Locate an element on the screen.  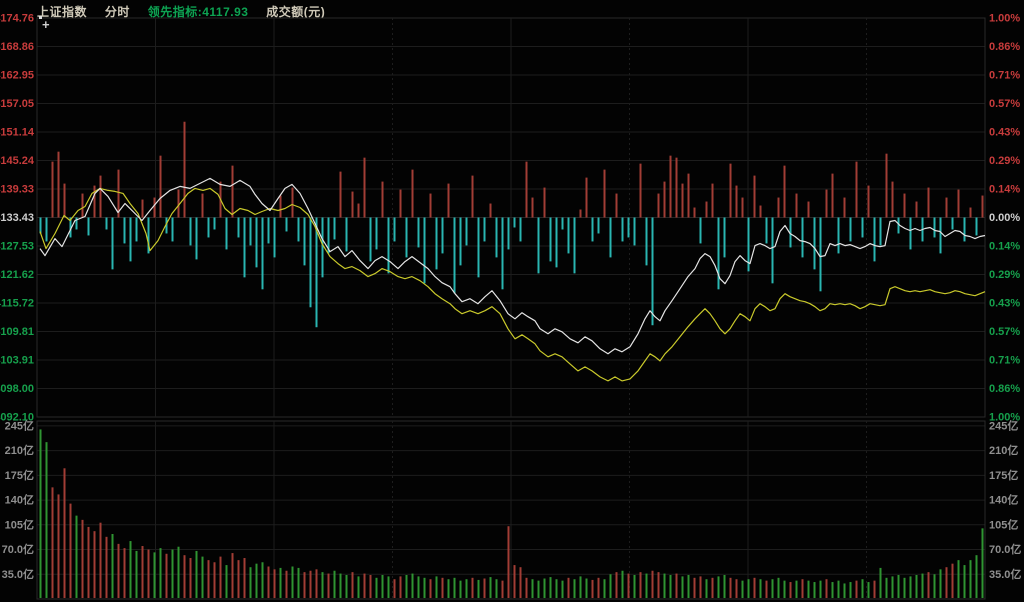
price-axis-label: 4151.14 is located at coordinates (17, 133).